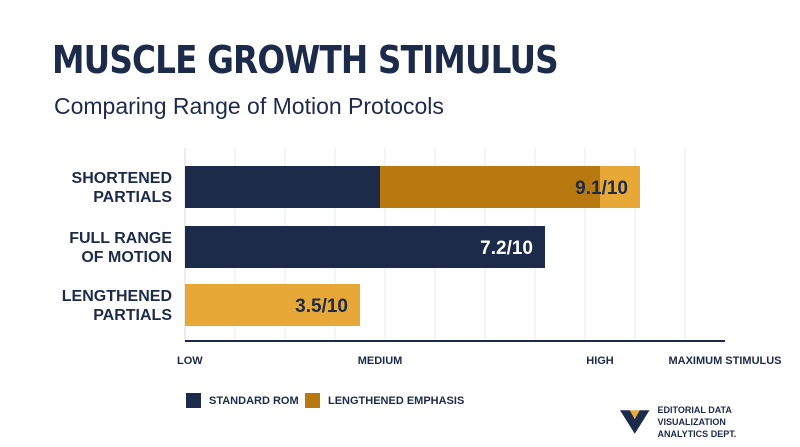 The image size is (800, 447). What do you see at coordinates (117, 296) in the screenshot?
I see `category-label-line: LENGTHENED` at bounding box center [117, 296].